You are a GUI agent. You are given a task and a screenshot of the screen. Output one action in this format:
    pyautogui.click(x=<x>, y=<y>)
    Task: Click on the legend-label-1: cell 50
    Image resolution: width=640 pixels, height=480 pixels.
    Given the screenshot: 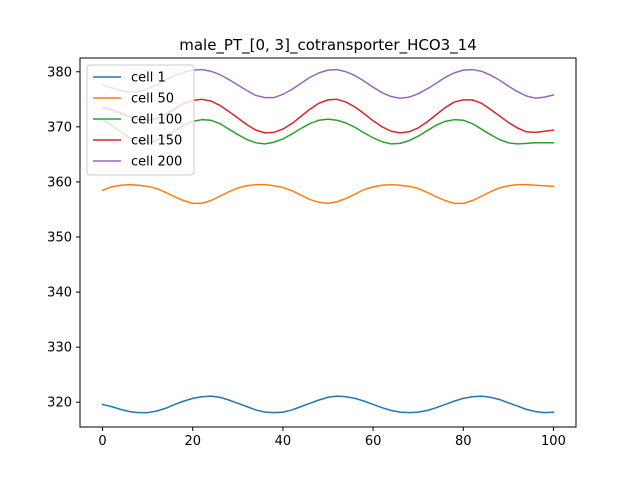 What is the action you would take?
    pyautogui.click(x=152, y=99)
    